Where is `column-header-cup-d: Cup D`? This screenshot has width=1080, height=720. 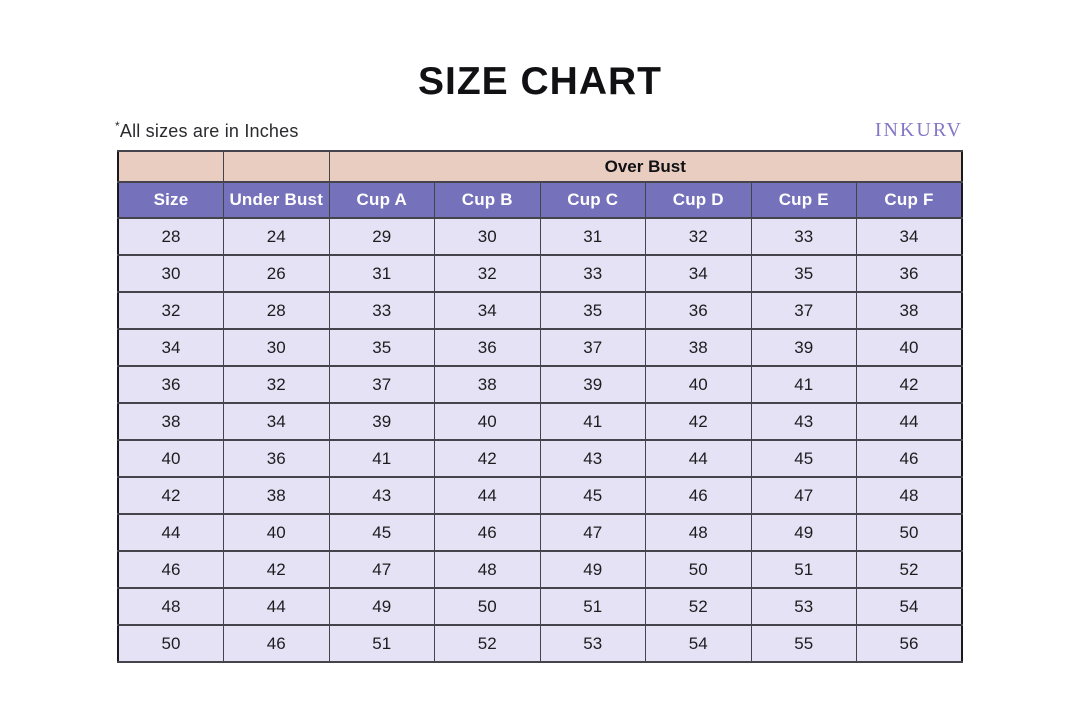 column-header-cup-d: Cup D is located at coordinates (698, 200).